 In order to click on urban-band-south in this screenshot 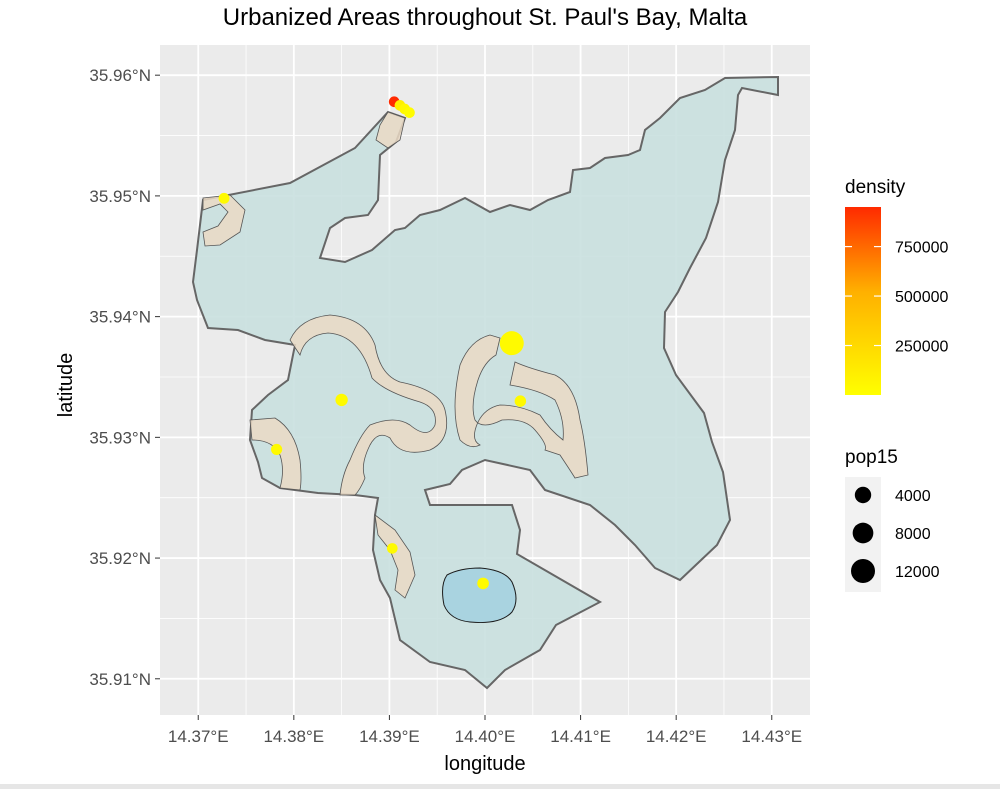, I will do `click(395, 556)`.